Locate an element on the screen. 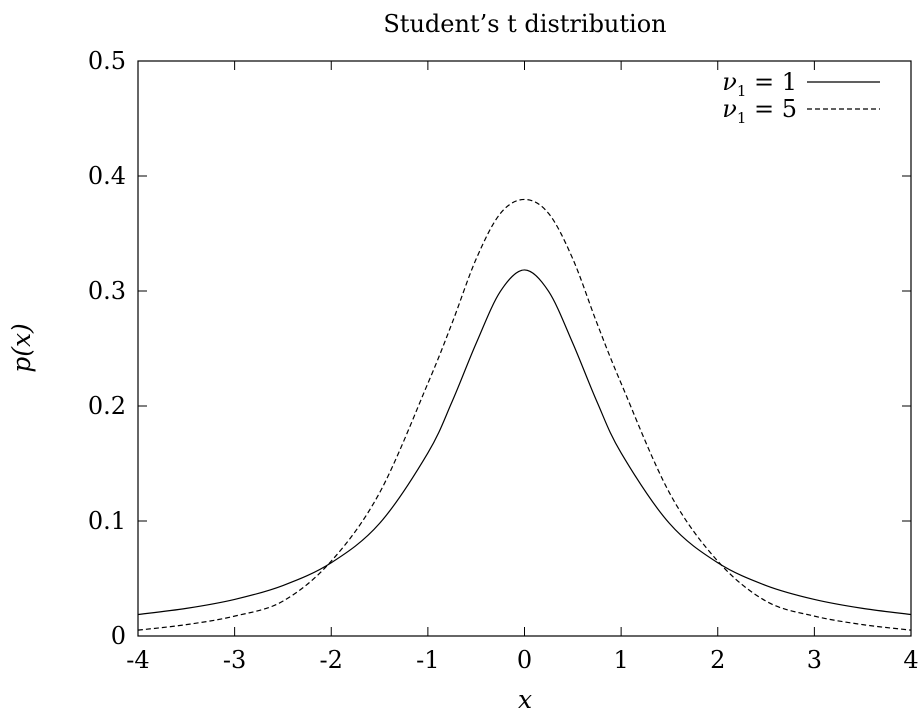  x-tick-label: -2 is located at coordinates (331, 660).